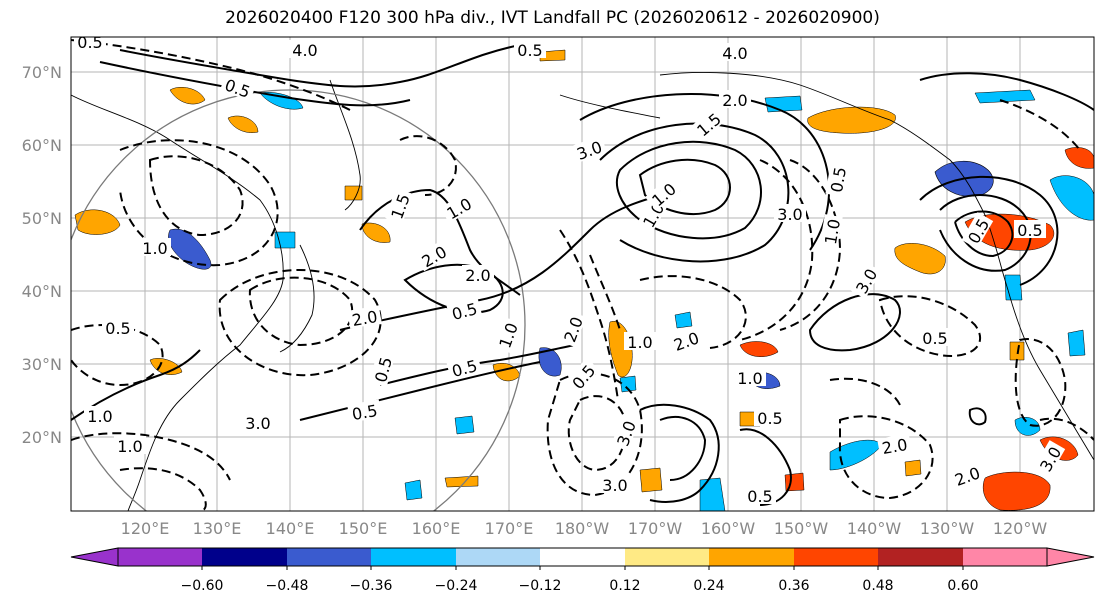 This screenshot has height=604, width=1105. Describe the element at coordinates (42, 218) in the screenshot. I see `latitude-label: 50°N` at that location.